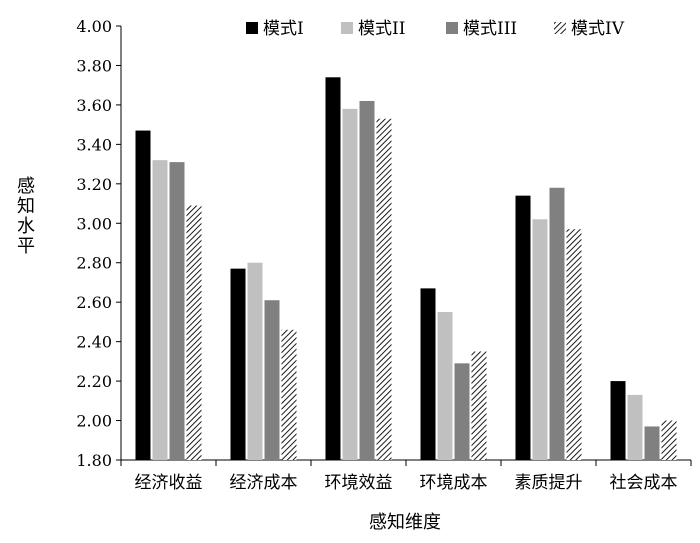 This screenshot has width=700, height=543. What do you see at coordinates (169, 483) in the screenshot?
I see `x-tick-label: 经济收益` at bounding box center [169, 483].